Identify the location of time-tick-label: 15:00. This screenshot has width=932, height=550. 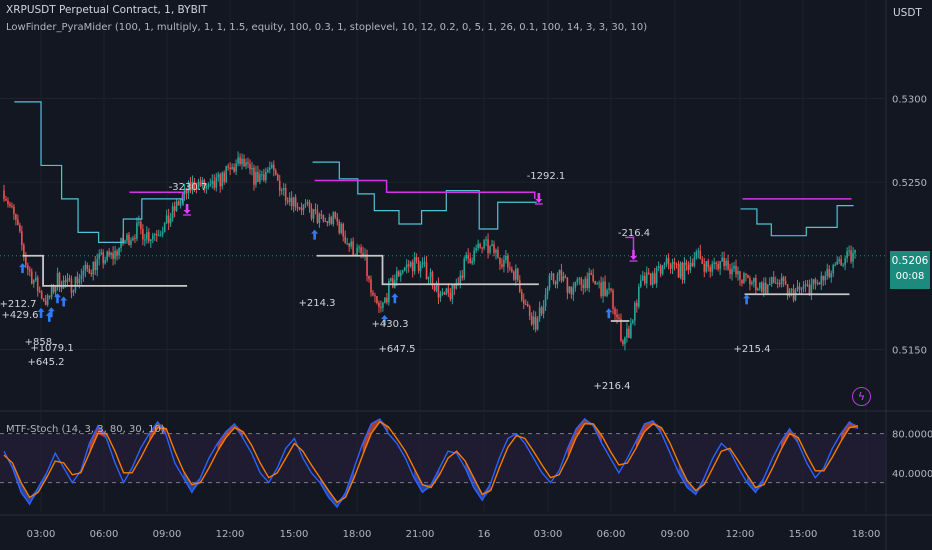
(294, 534).